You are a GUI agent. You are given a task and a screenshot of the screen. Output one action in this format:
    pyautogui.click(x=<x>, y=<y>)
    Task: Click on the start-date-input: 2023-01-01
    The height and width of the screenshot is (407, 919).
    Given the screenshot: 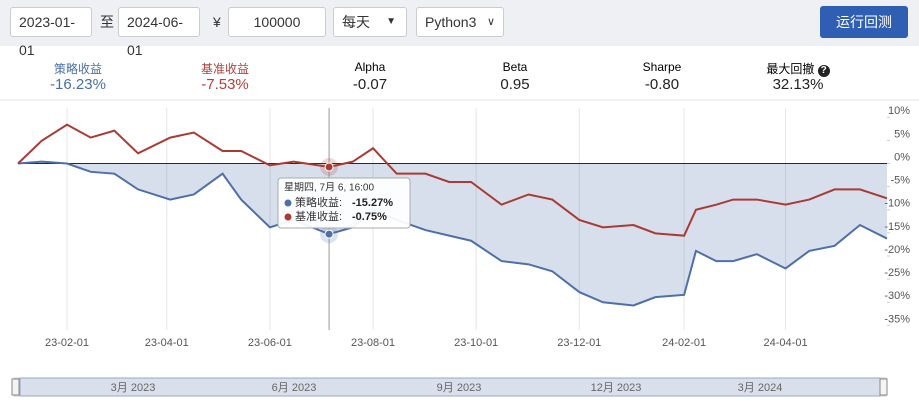 What is the action you would take?
    pyautogui.click(x=51, y=32)
    